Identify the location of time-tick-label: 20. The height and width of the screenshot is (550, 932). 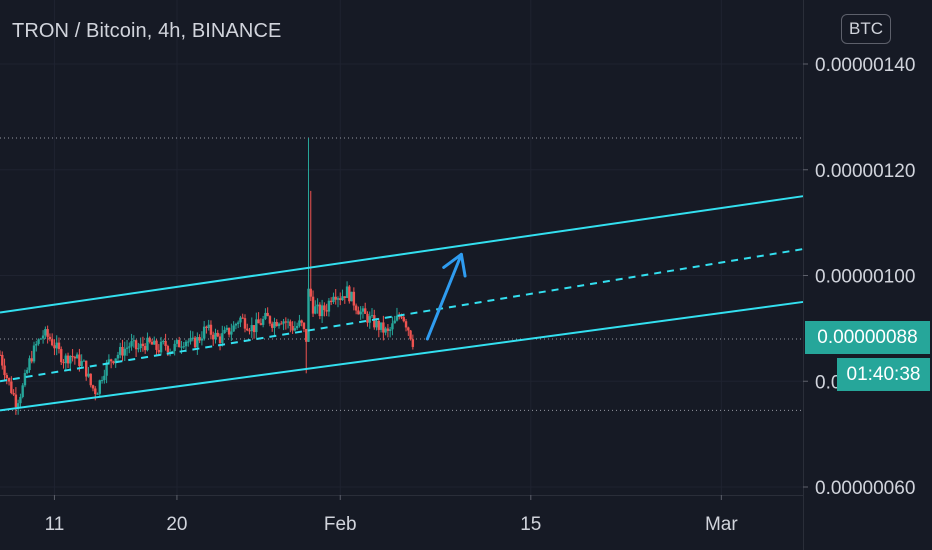
(176, 524).